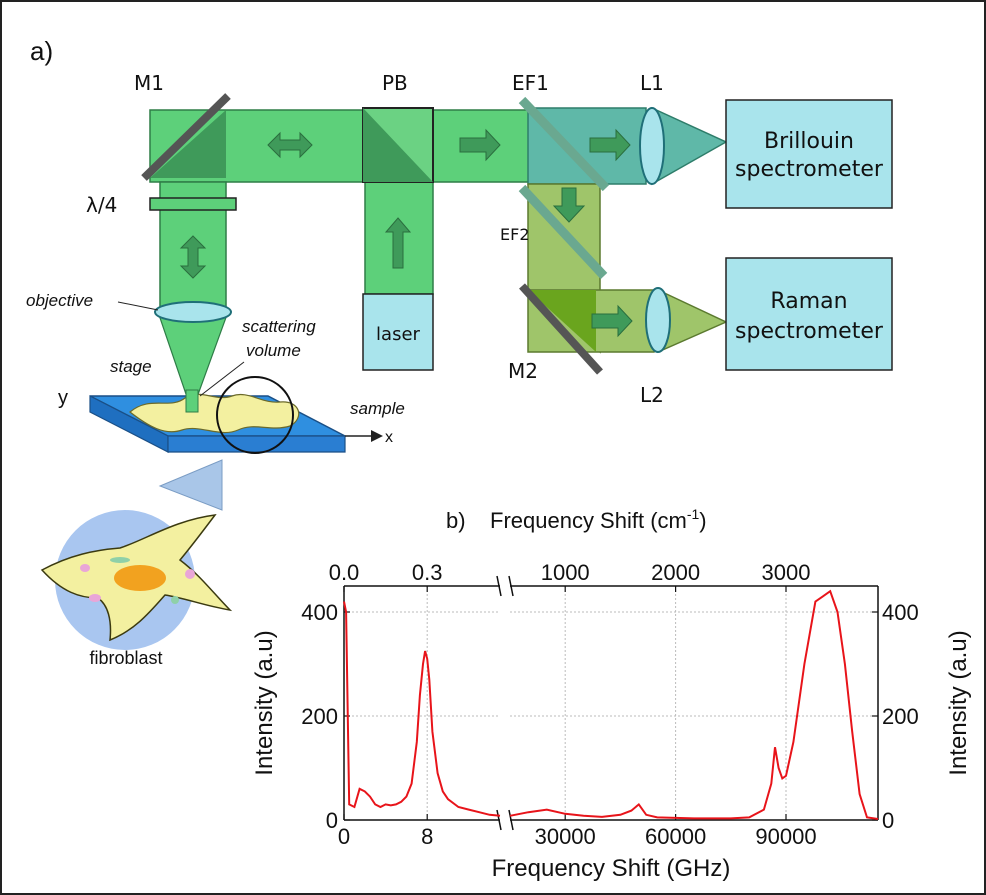  I want to click on label-scattering-1: scattering, so click(279, 326).